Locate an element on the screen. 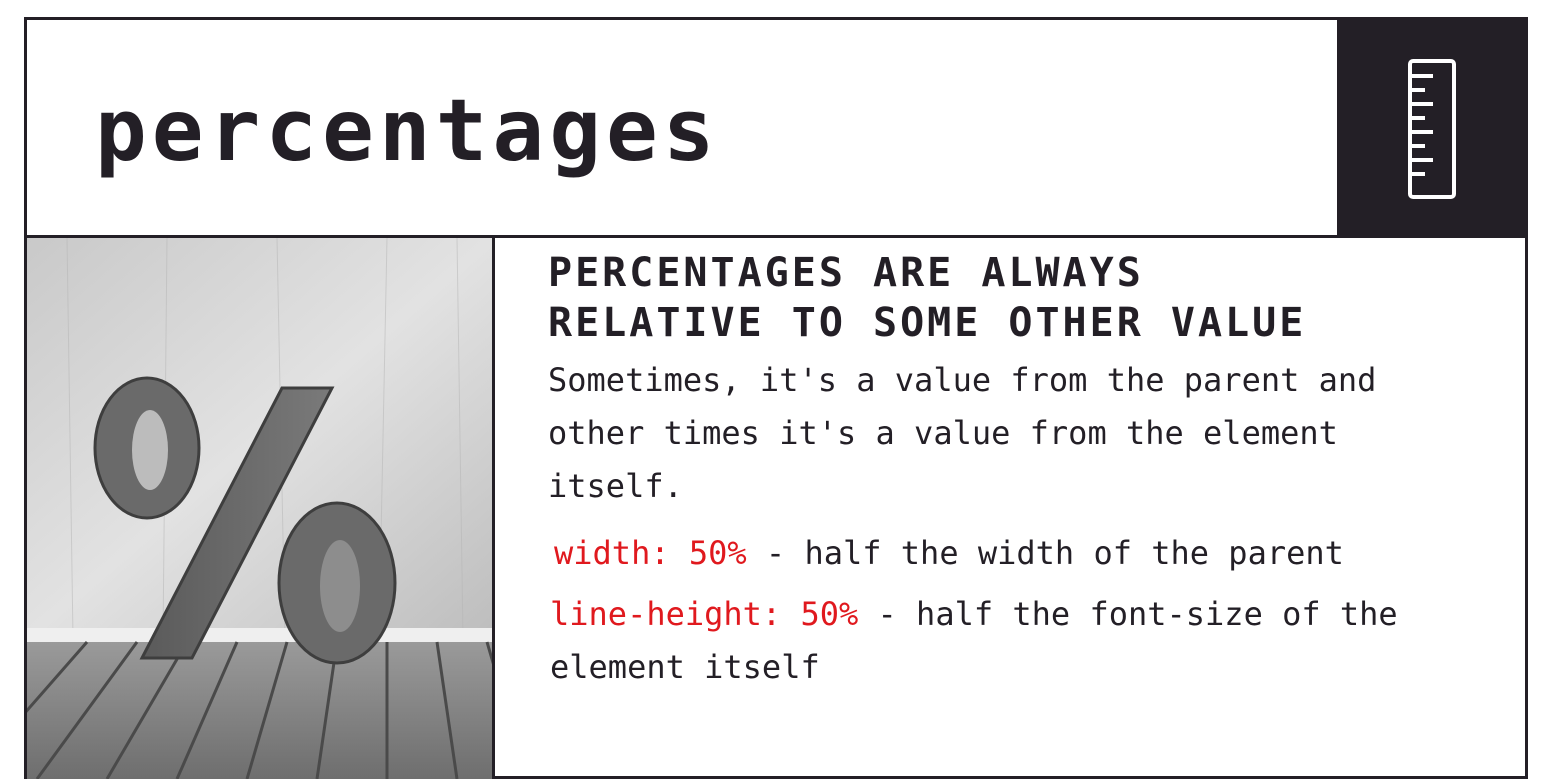  example-description: - half the width of the parent is located at coordinates (1045, 553).